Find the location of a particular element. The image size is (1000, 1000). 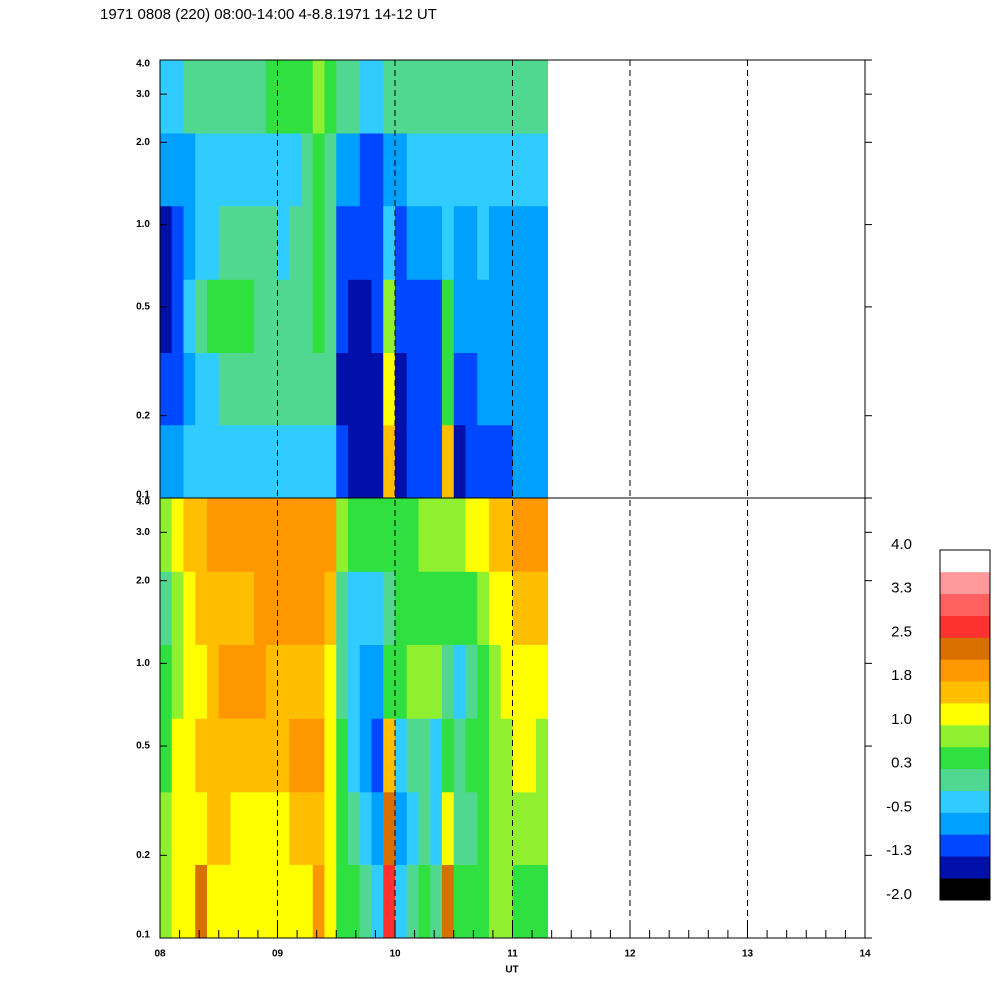

x-axis-label: UT is located at coordinates (511, 970).